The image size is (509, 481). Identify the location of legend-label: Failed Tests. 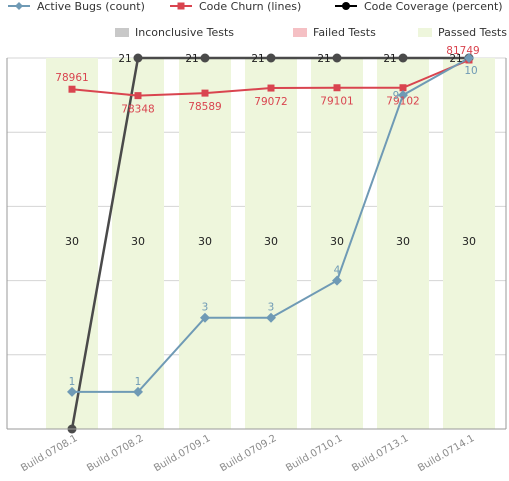
(344, 32).